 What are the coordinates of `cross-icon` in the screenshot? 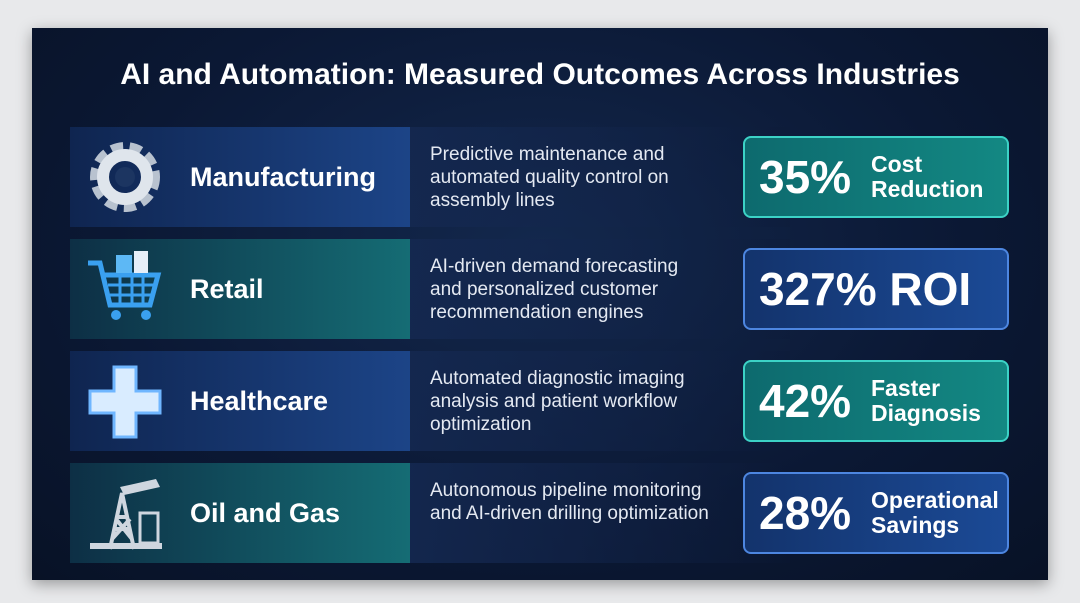 It's located at (125, 402).